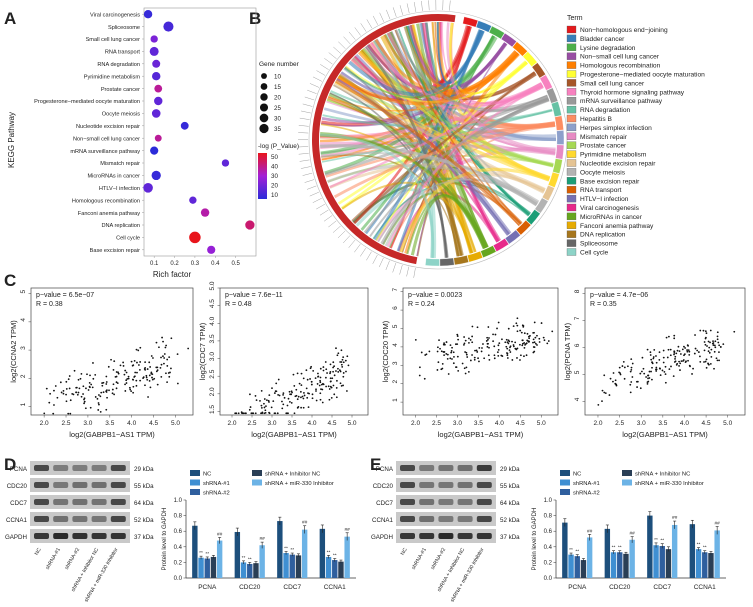 This screenshot has height=607, width=753. Describe the element at coordinates (468, 575) in the screenshot. I see `panel-e-lane-label: shRNA + miR-330 Inhibitor` at that location.